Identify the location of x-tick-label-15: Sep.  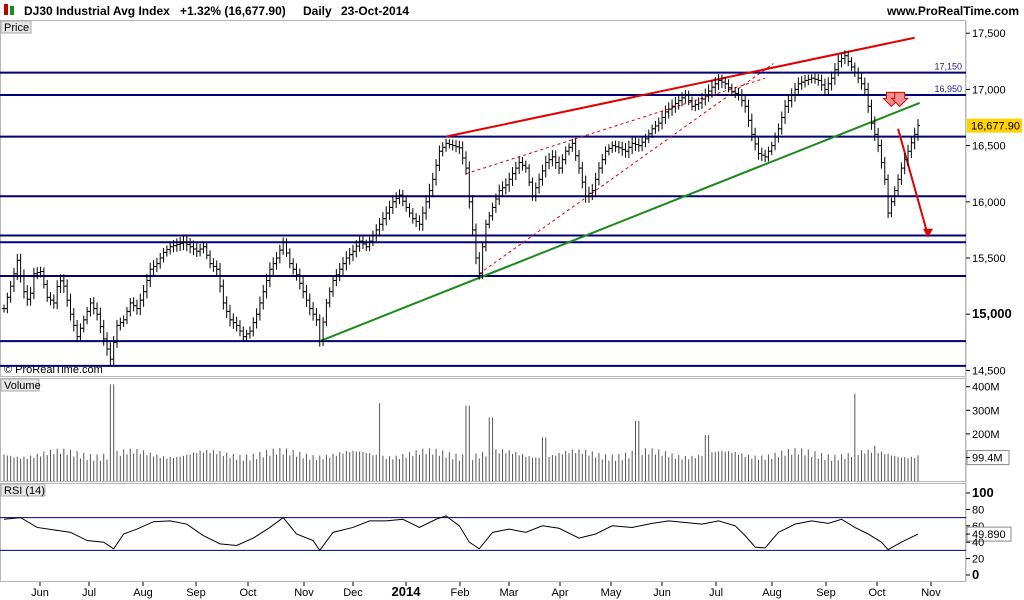
(826, 593).